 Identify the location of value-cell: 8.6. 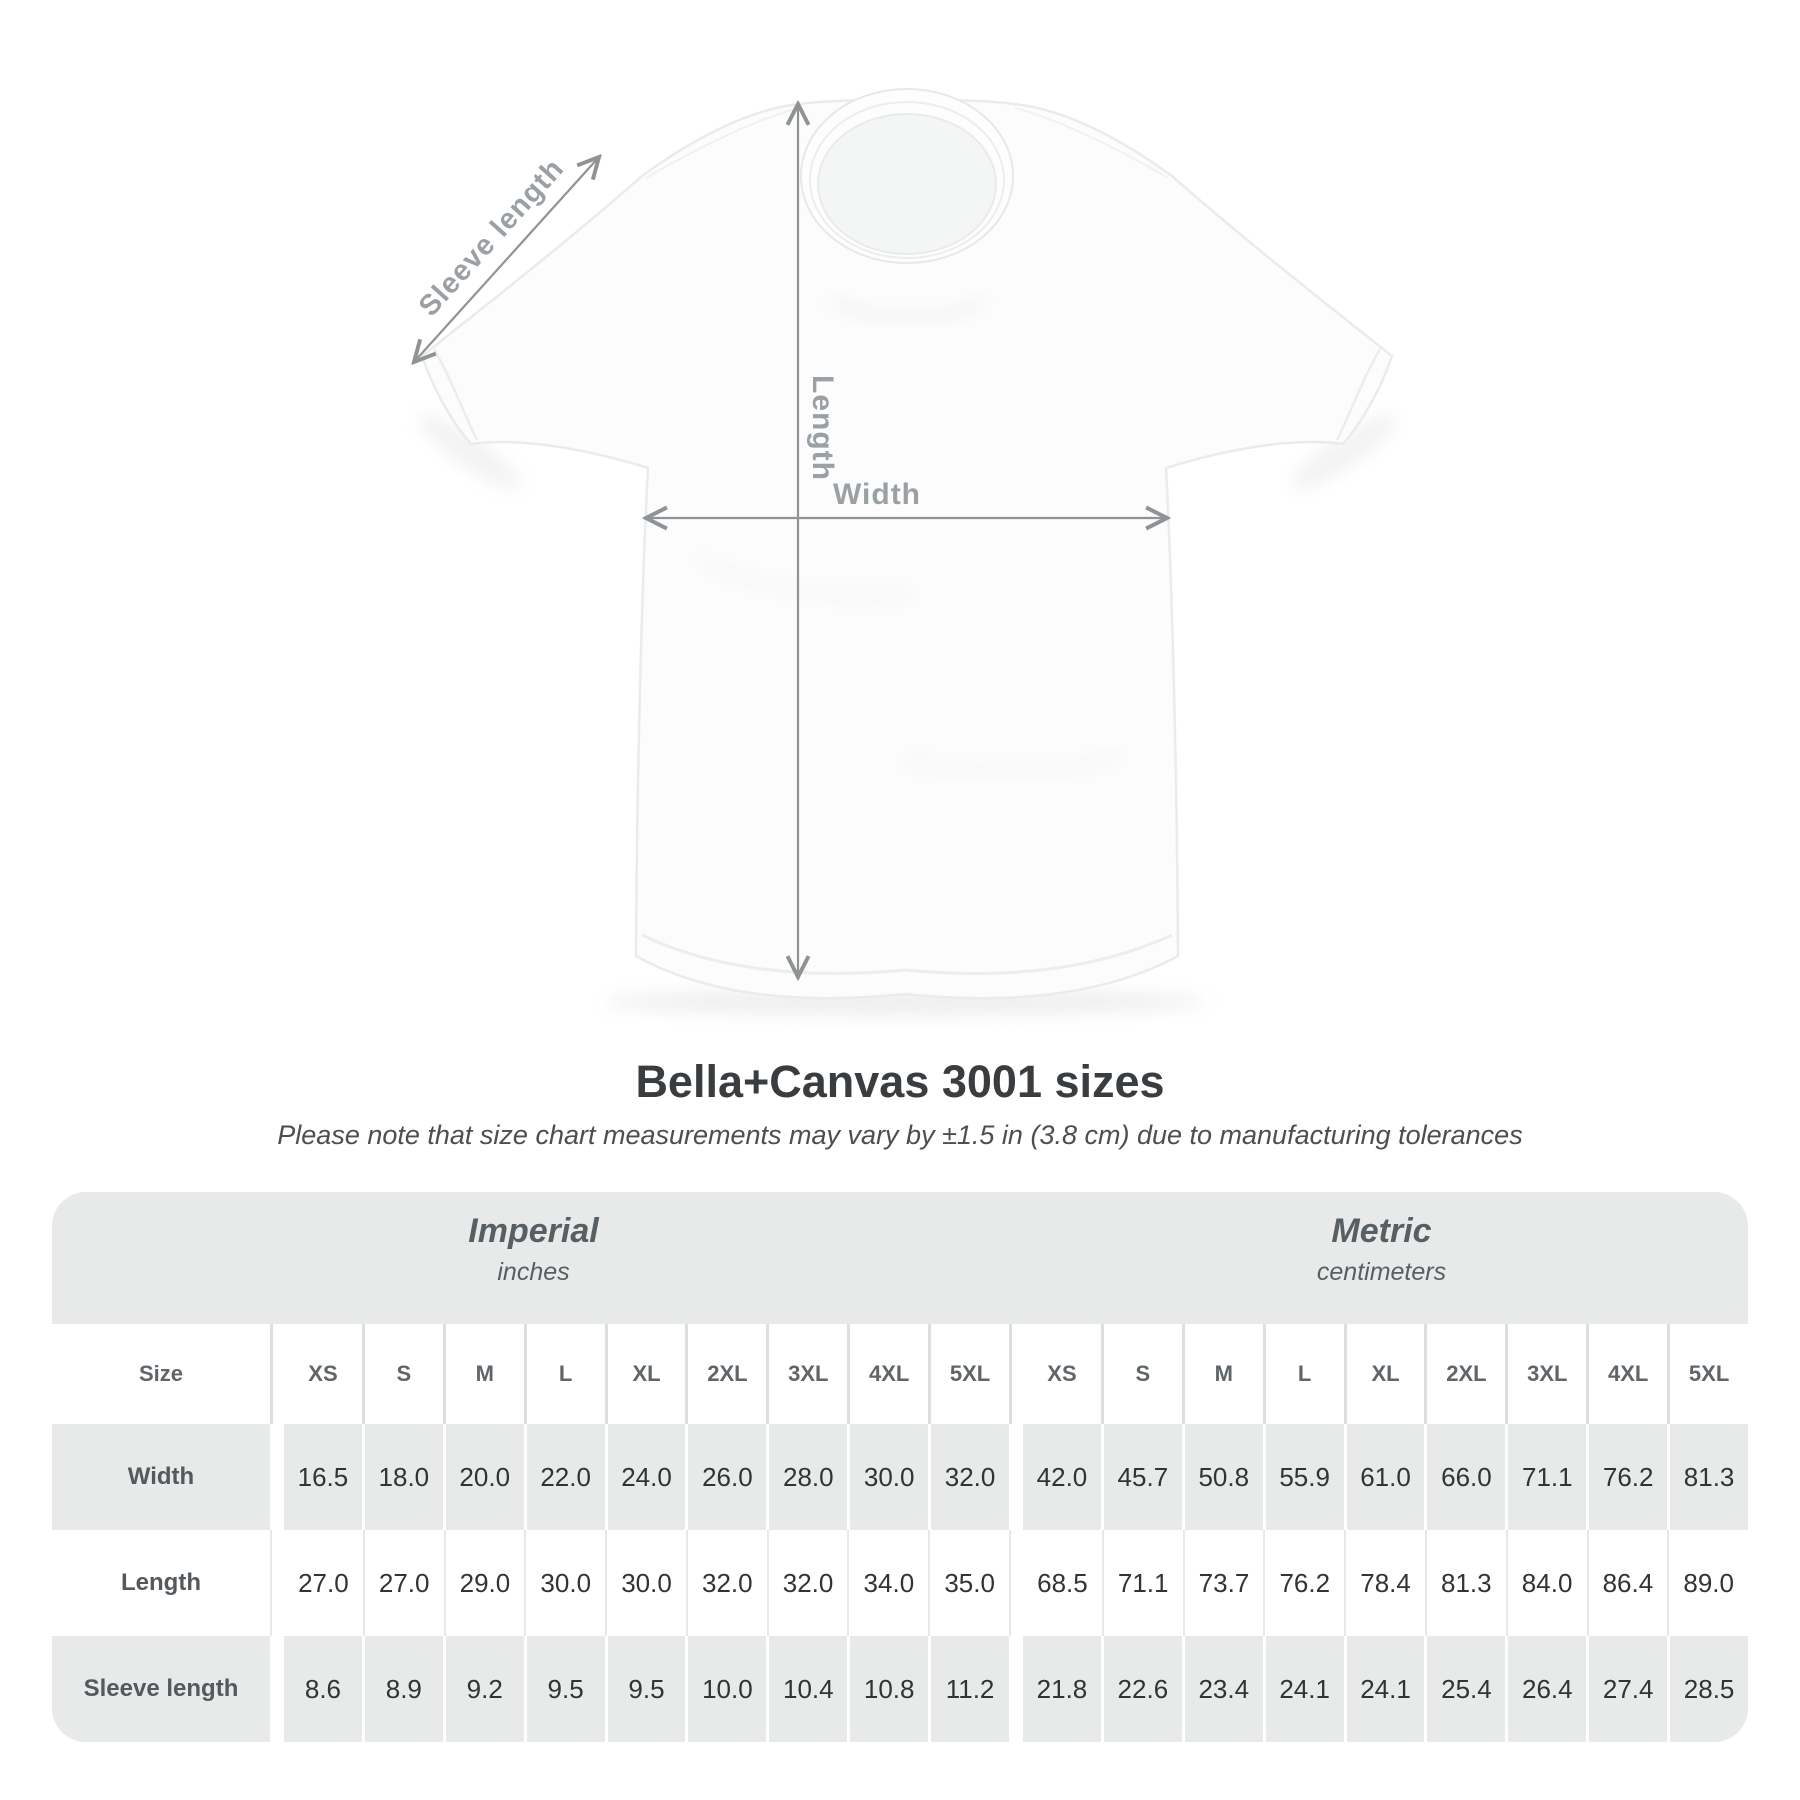
(323, 1688).